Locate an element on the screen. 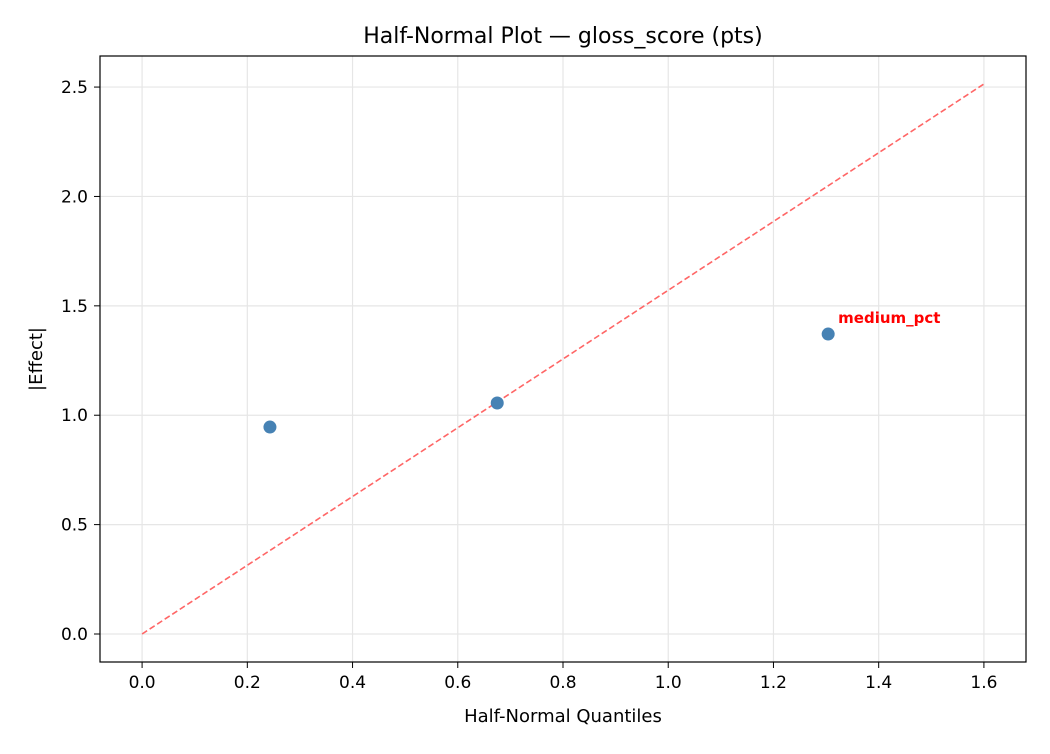 This screenshot has width=1050, height=754. y-tick-label: 0.0 is located at coordinates (74, 635).